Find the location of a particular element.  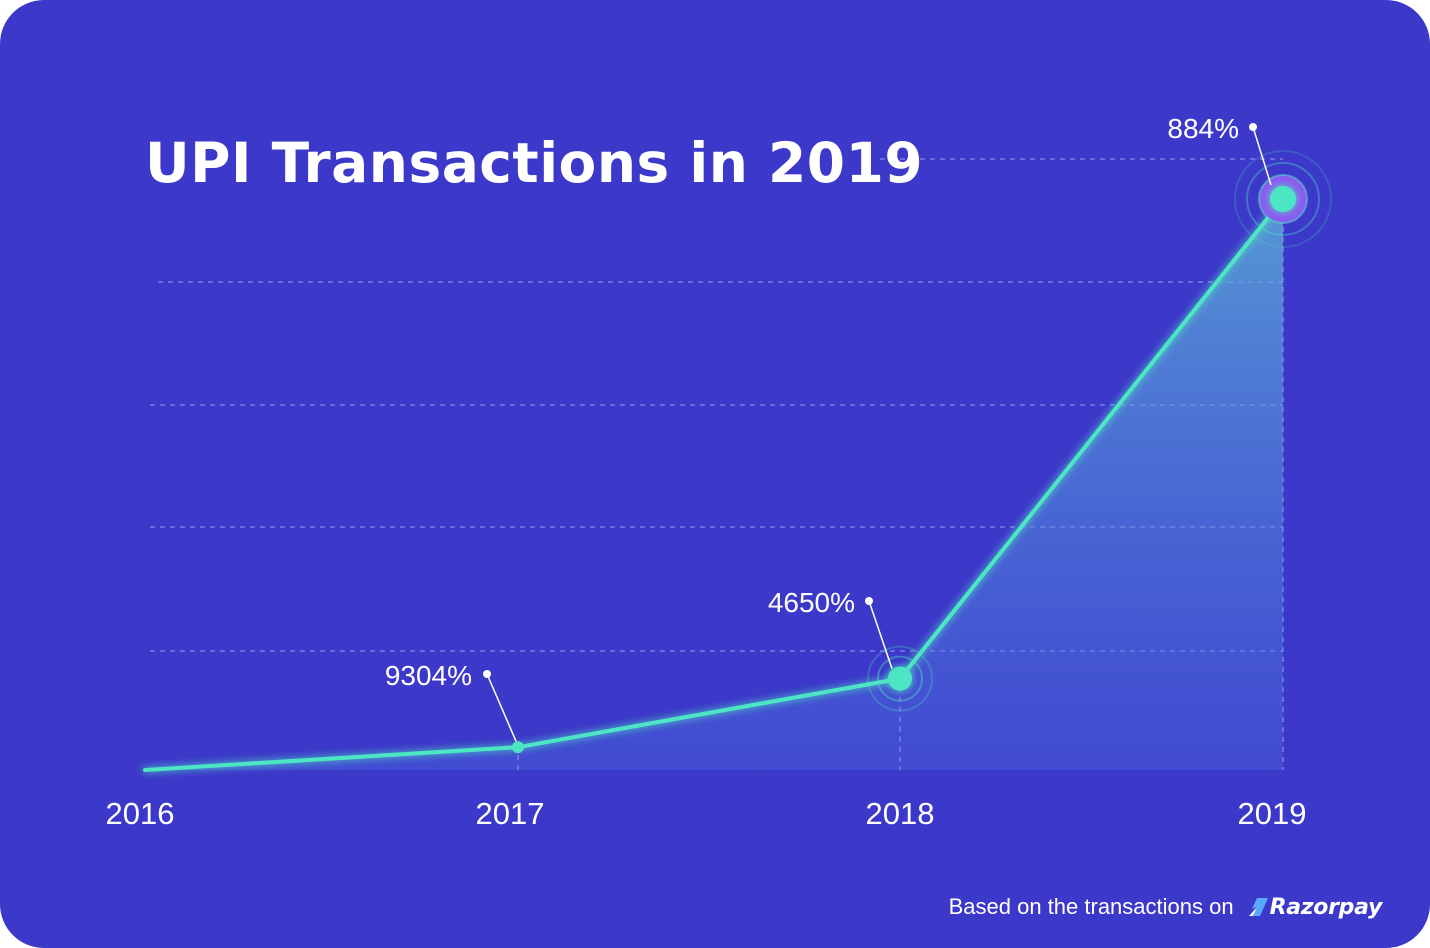

x-tick-2018: 2018 is located at coordinates (900, 813).